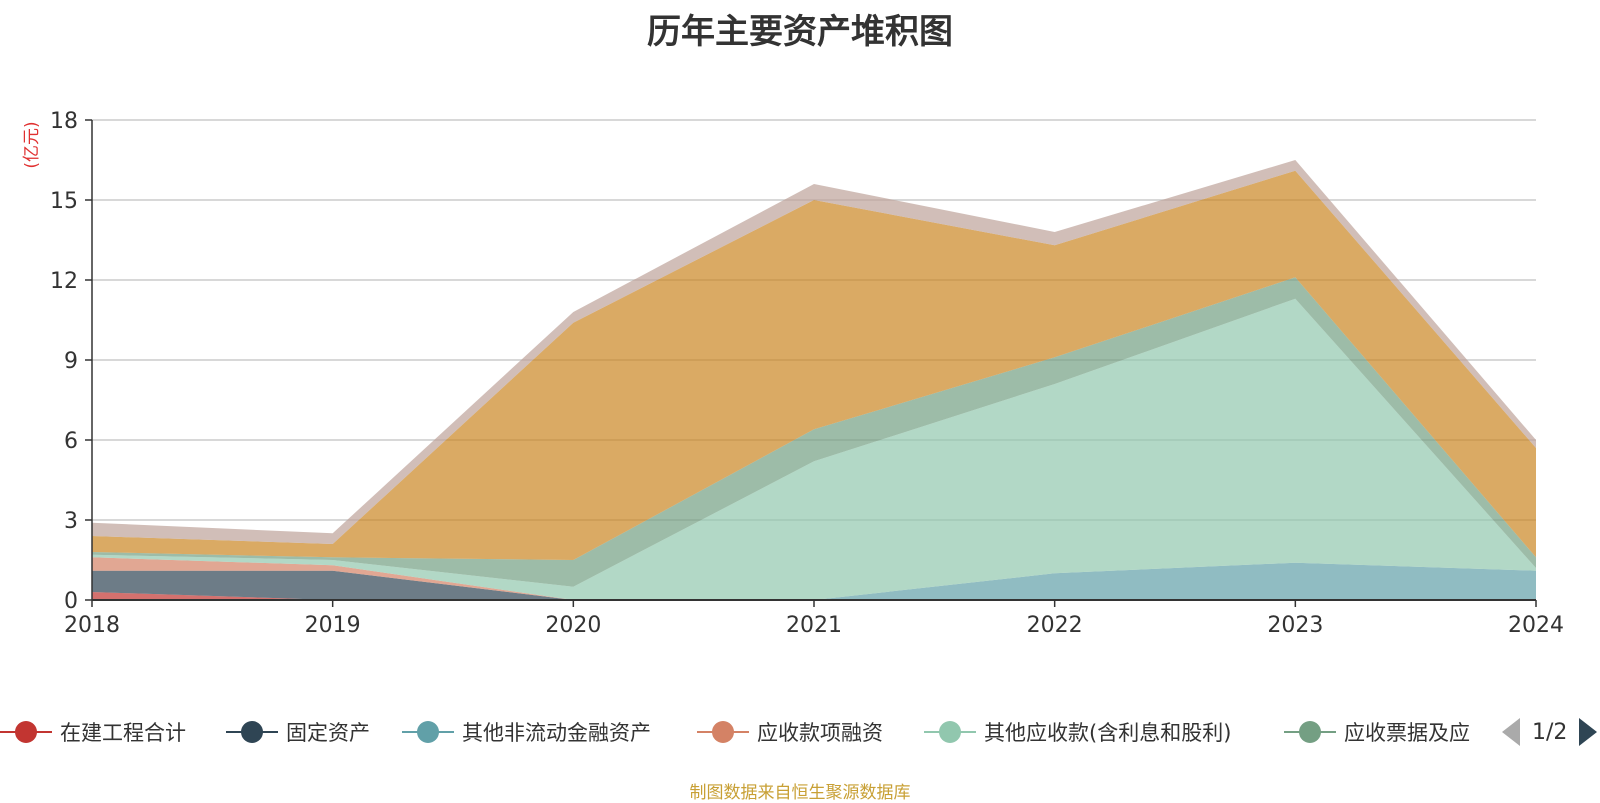  I want to click on legend-pager: 1/2, so click(1550, 732).